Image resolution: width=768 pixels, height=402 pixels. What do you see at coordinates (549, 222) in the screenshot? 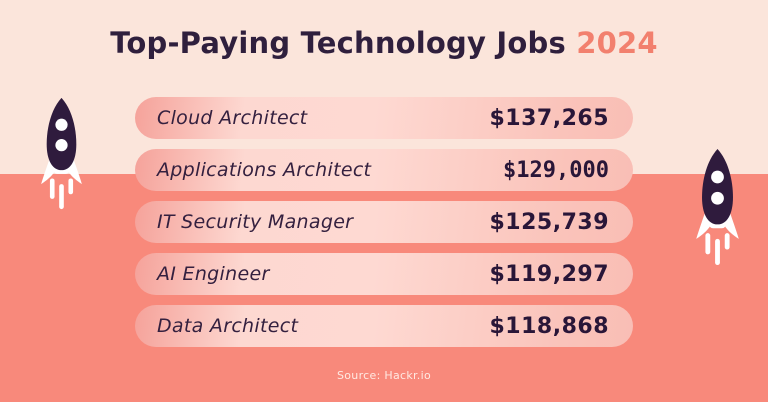
I see `job-salary: $125,739` at bounding box center [549, 222].